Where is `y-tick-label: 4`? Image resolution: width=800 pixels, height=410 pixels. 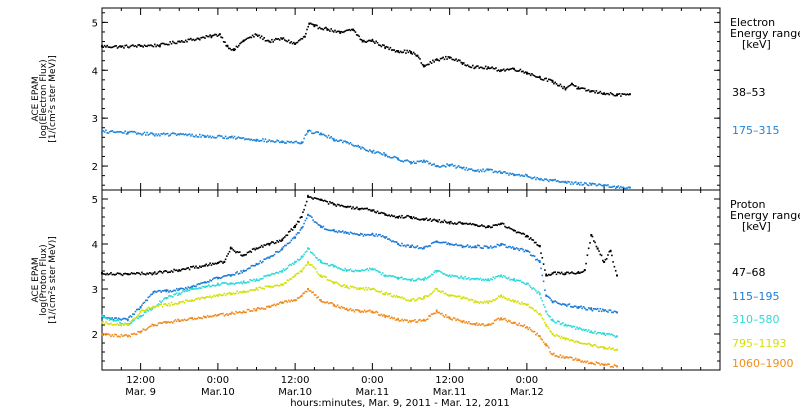 y-tick-label: 4 is located at coordinates (95, 245).